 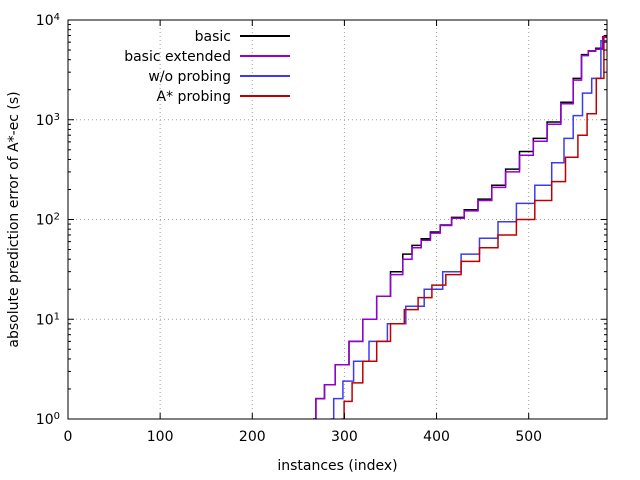 I want to click on legend-label: A* probing, so click(x=194, y=97).